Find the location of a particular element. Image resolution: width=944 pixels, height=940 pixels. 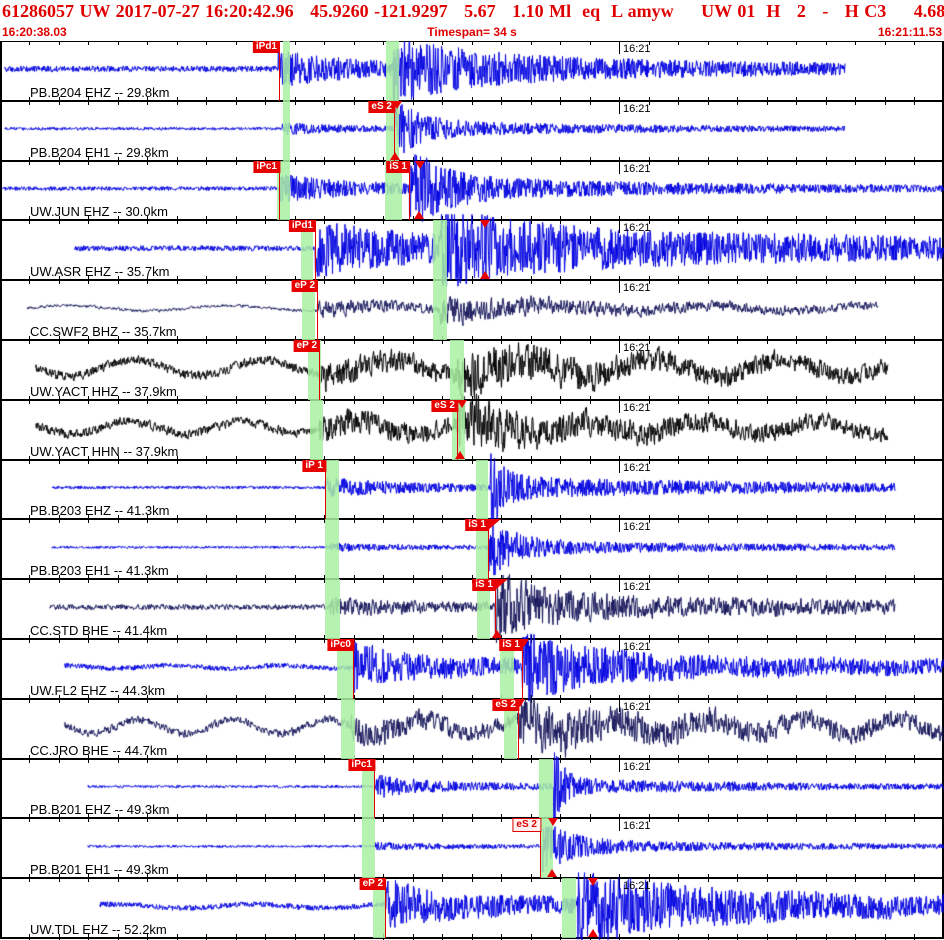

timespan-label: Timespan= 34 s is located at coordinates (472, 32).